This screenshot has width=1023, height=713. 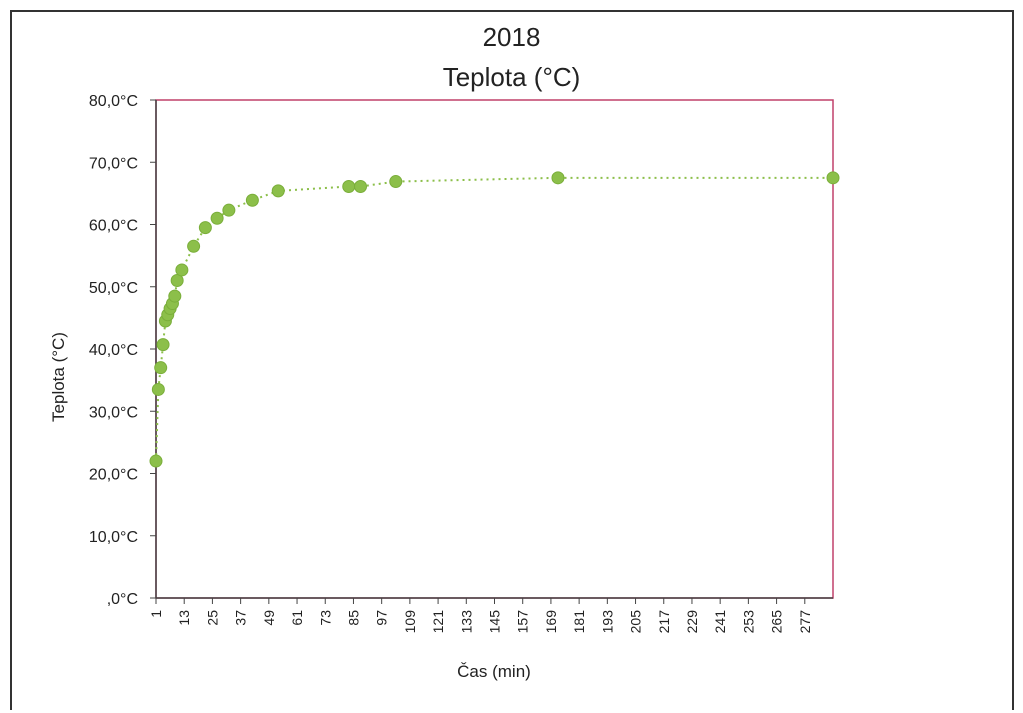 I want to click on x-tick-label: 133, so click(x=466, y=622).